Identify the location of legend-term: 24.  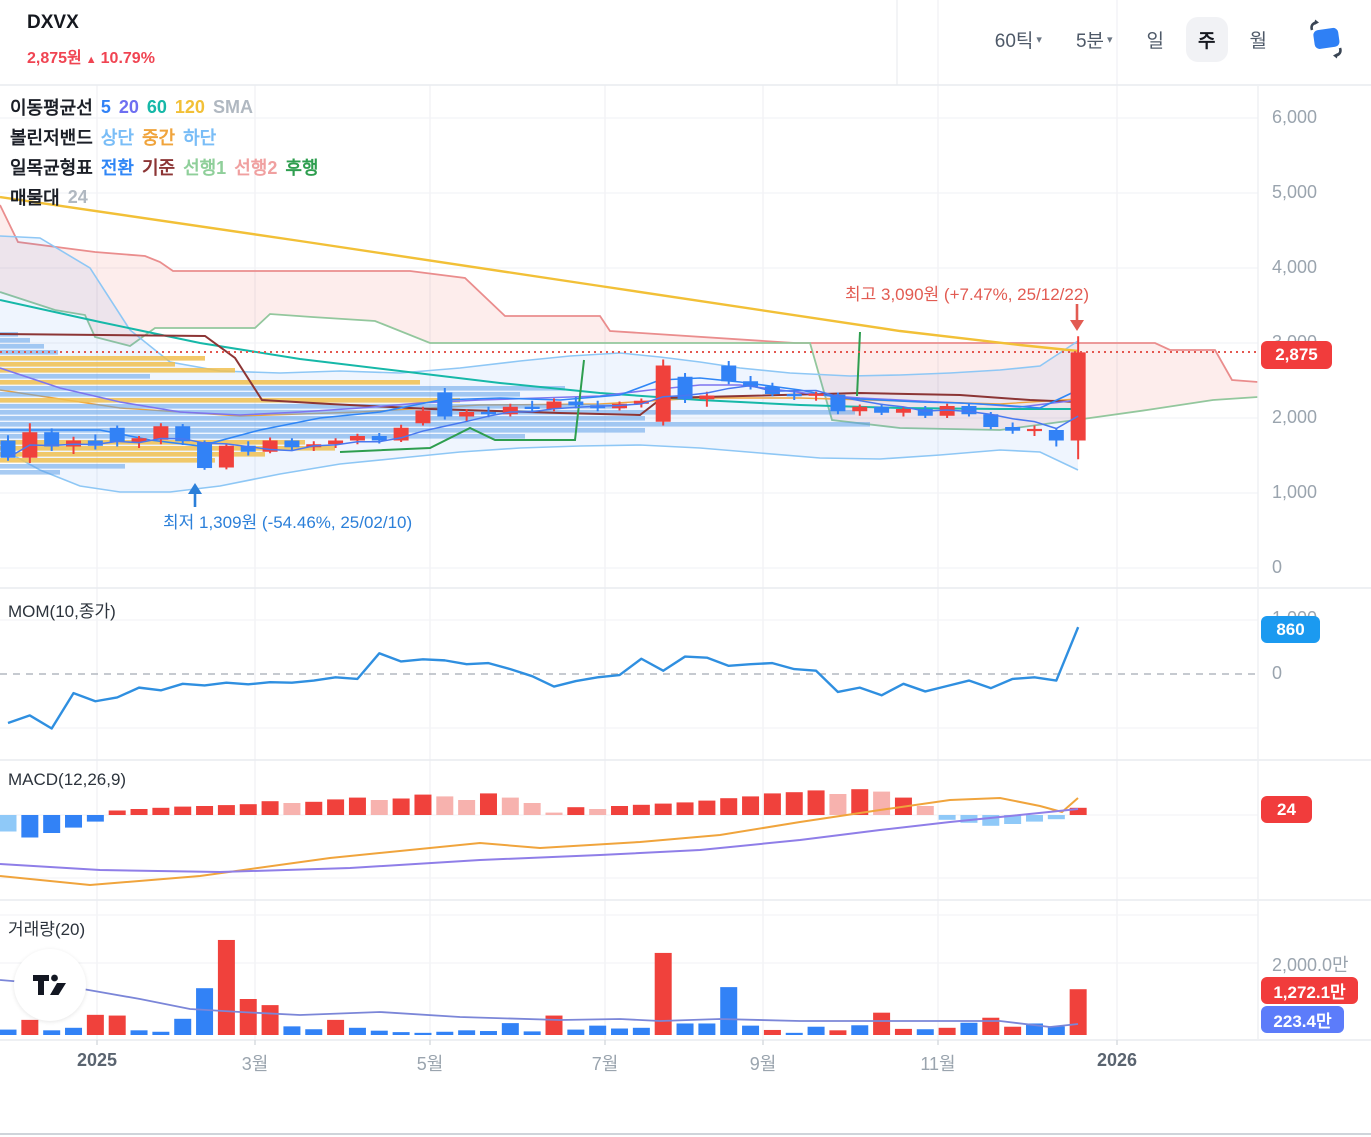
(77, 196).